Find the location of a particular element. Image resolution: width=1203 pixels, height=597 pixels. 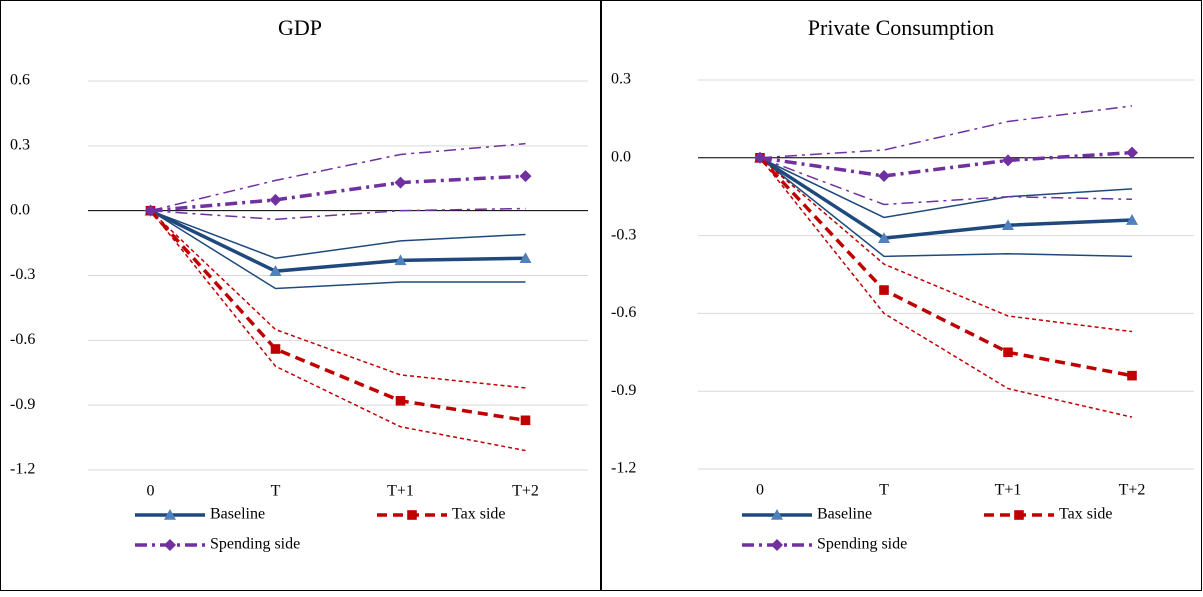

y-tick-label: 0.6 is located at coordinates (20, 80).